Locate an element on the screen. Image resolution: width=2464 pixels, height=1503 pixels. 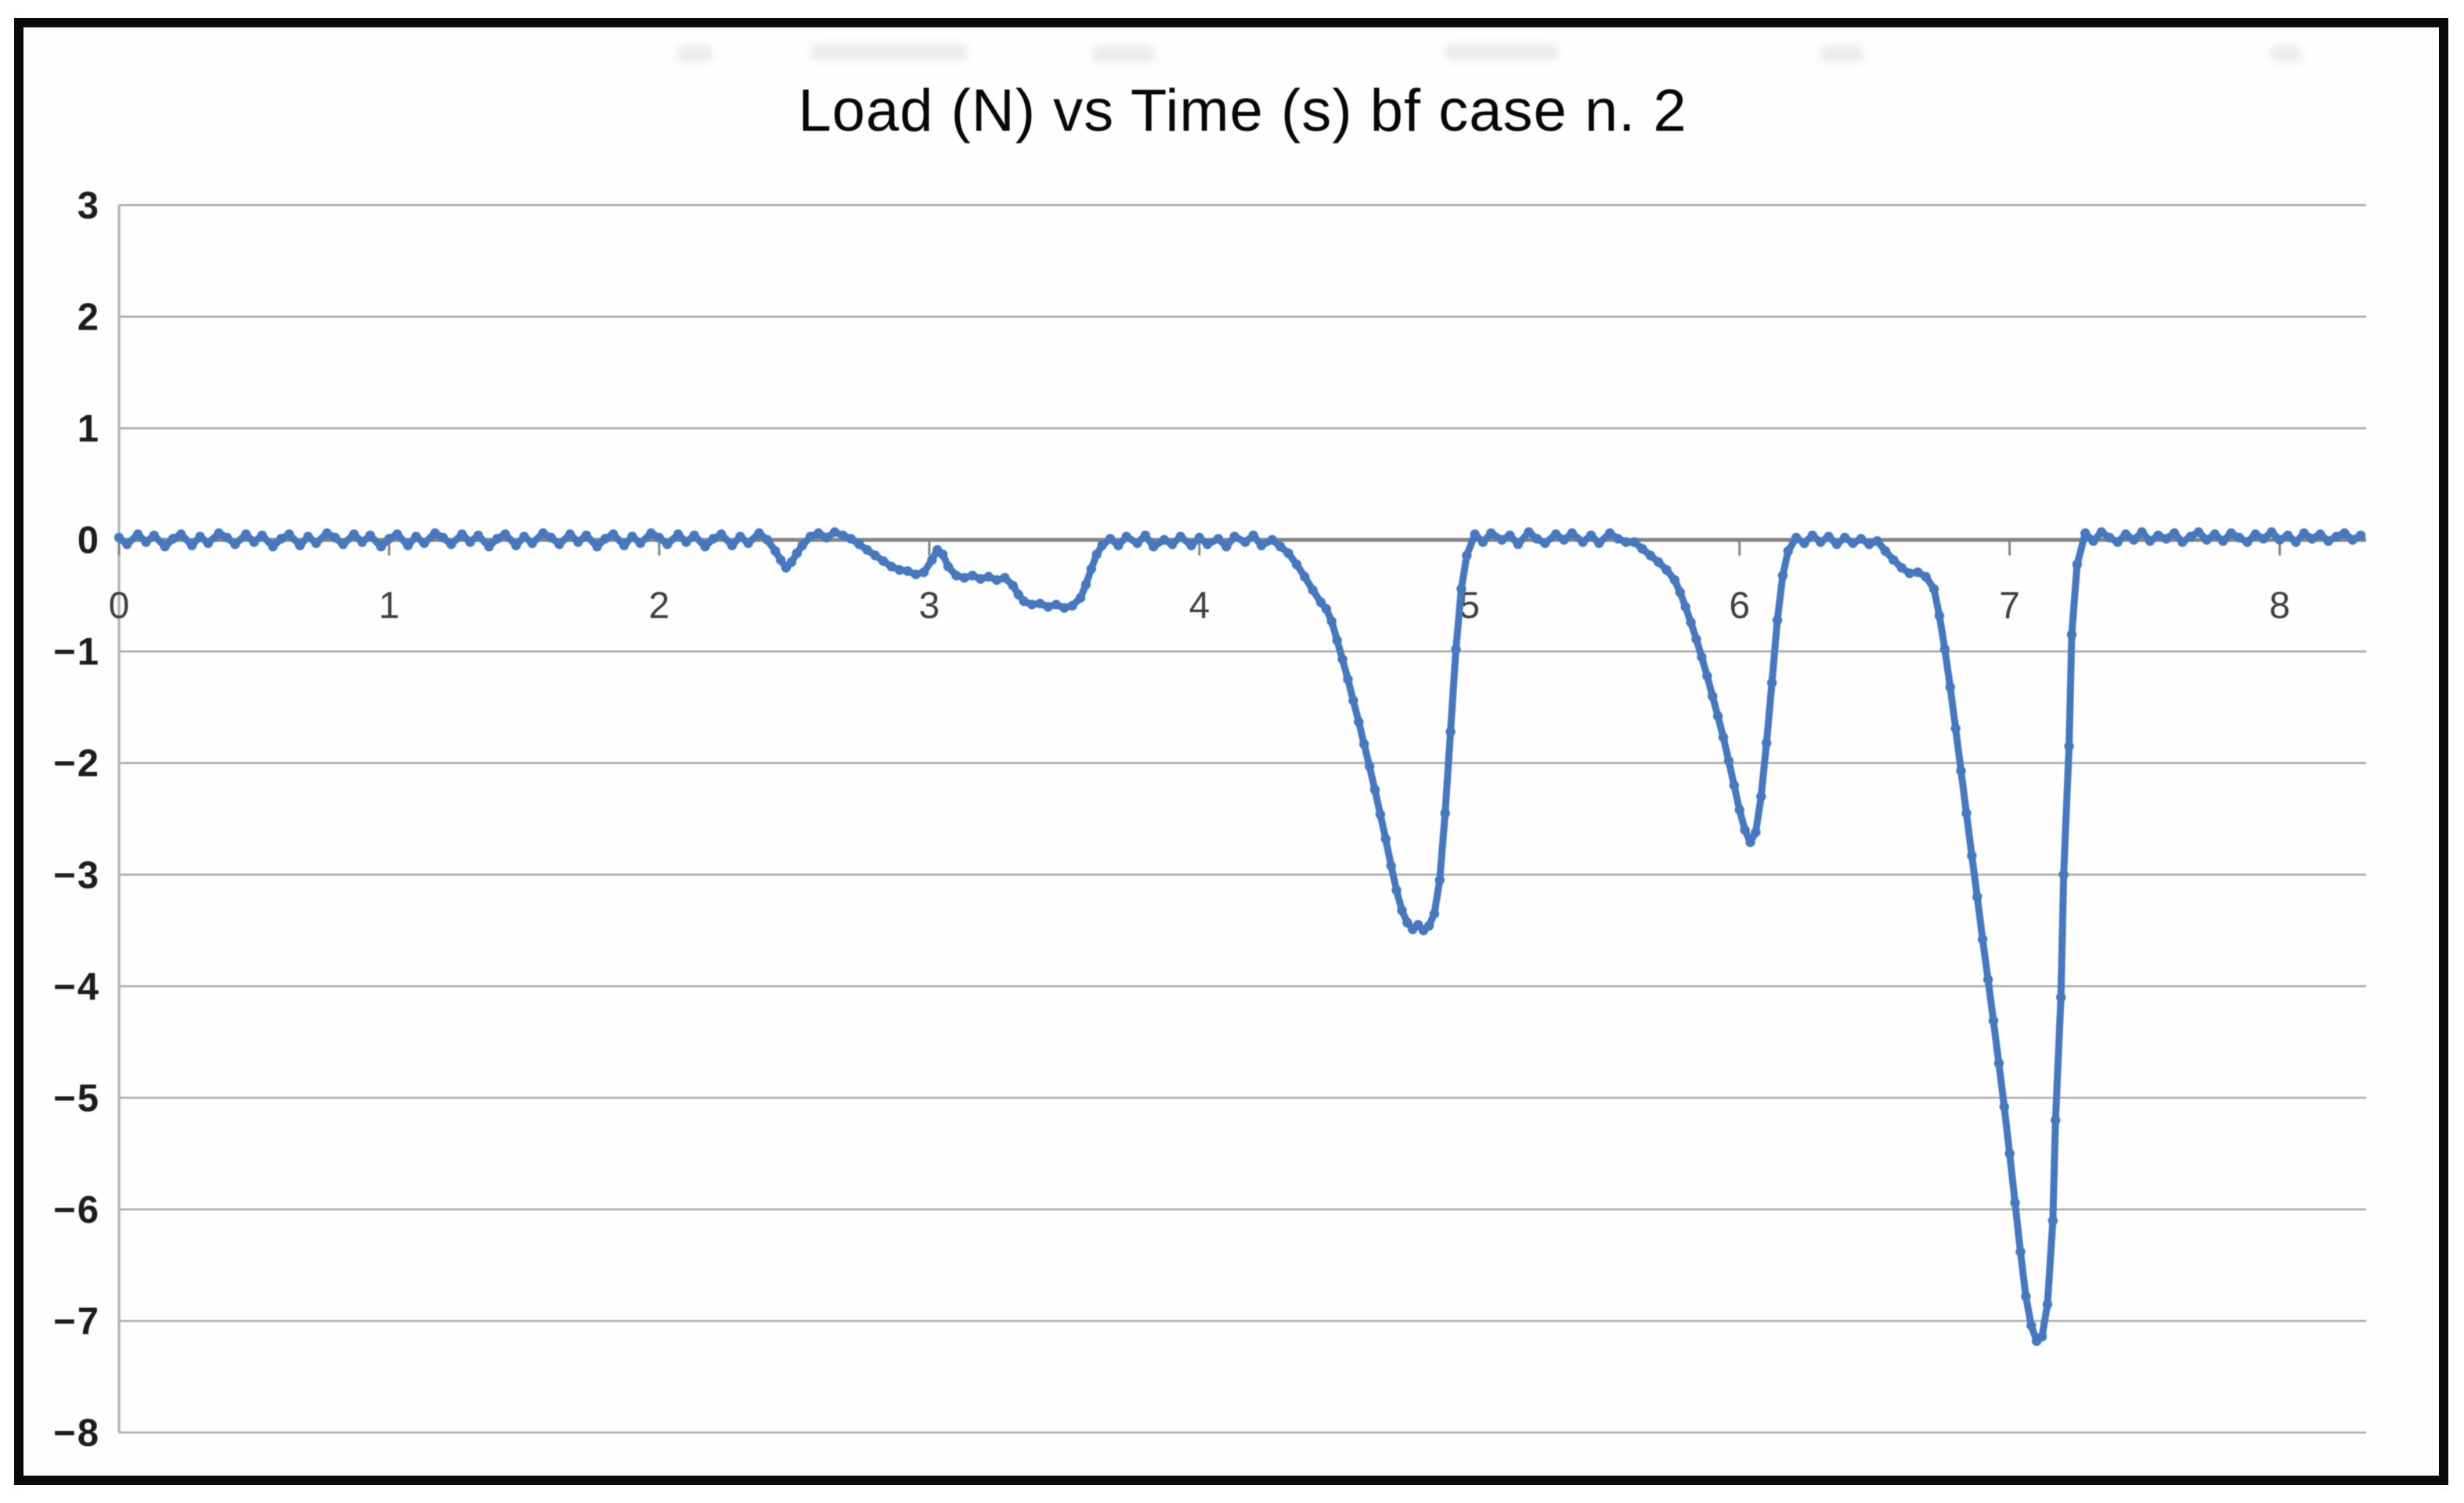
y-axis-labels: 3 2 1 0 −1 −2 −3 −4 −5 −6 −7 −8 is located at coordinates (76, 819).